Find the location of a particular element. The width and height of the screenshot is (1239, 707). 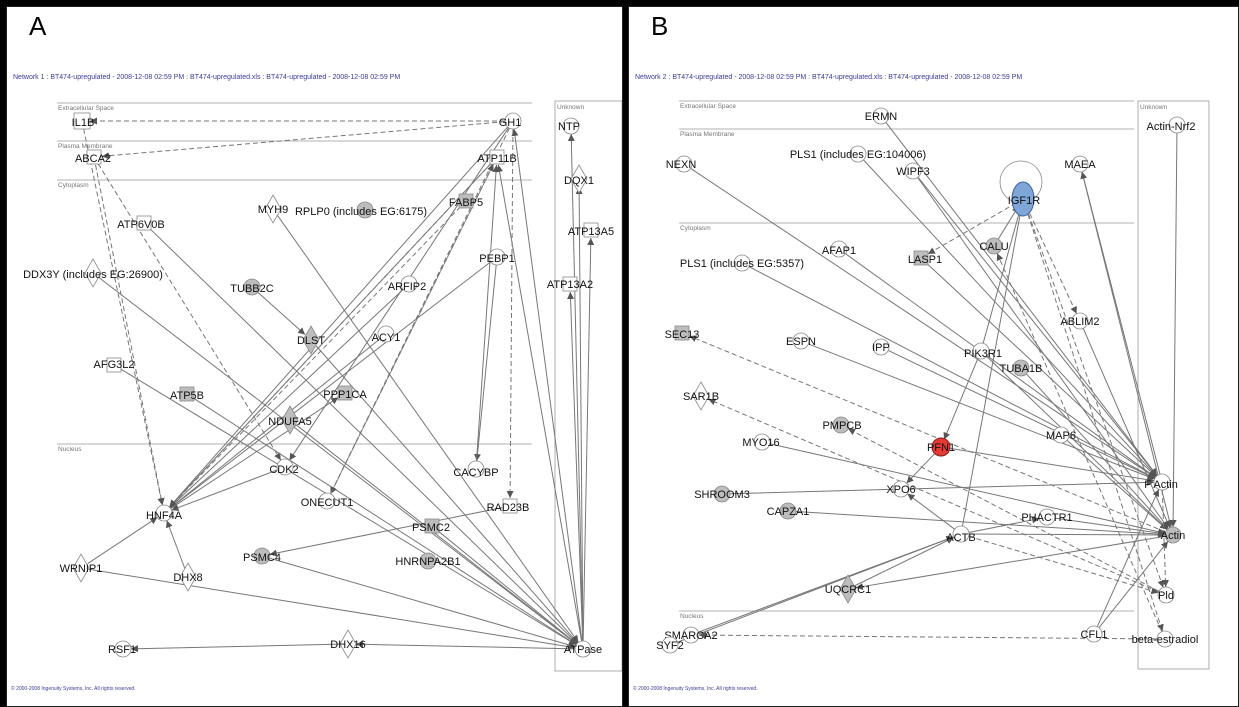

gene-node-ermn: ERMN is located at coordinates (881, 116).